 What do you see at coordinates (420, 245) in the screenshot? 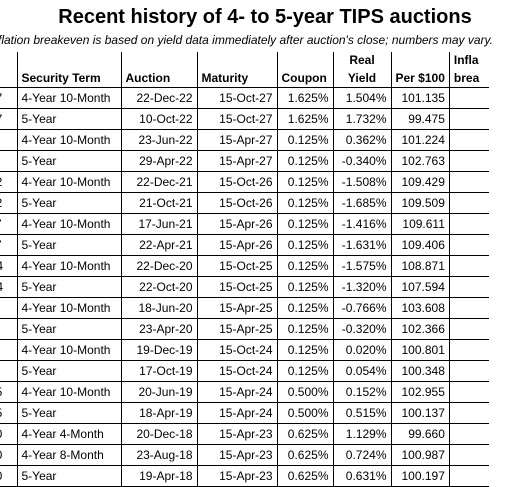
I see `cell-price: 109.406` at bounding box center [420, 245].